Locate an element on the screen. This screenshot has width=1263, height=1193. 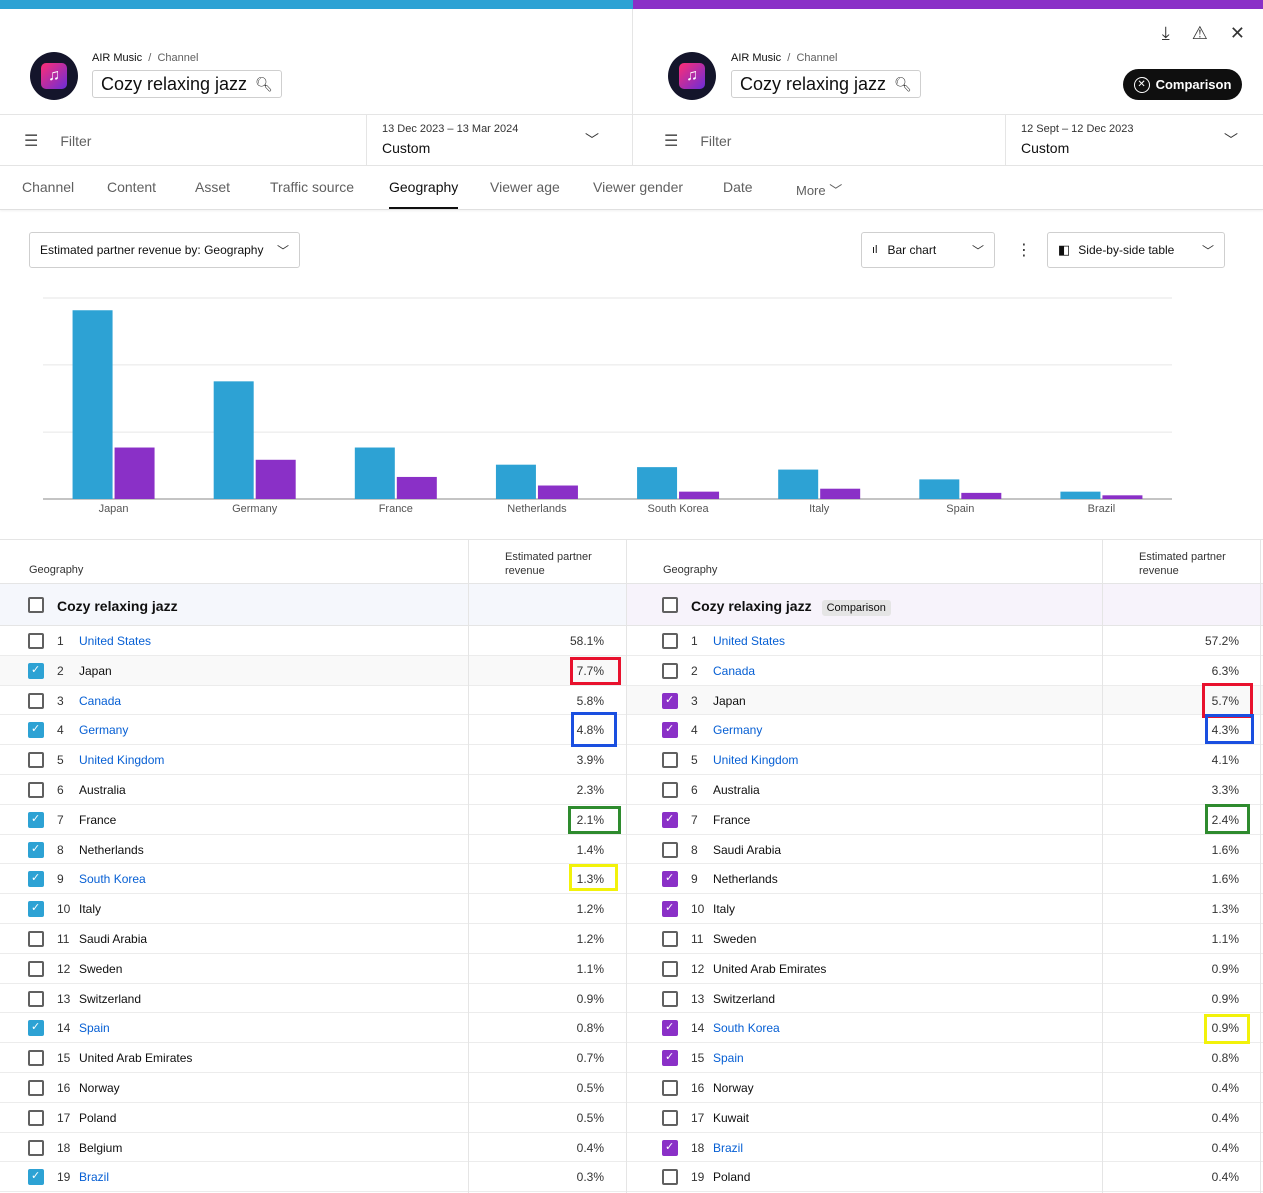
country-name: Spain is located at coordinates (728, 1058).